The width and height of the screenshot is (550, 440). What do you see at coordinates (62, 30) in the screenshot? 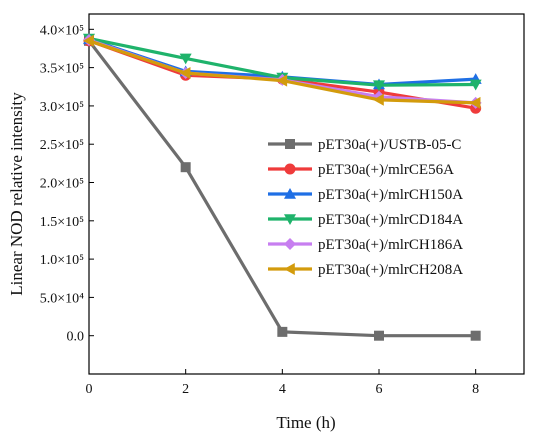
I see `y-tick-label: 4.0×10⁵` at bounding box center [62, 30].